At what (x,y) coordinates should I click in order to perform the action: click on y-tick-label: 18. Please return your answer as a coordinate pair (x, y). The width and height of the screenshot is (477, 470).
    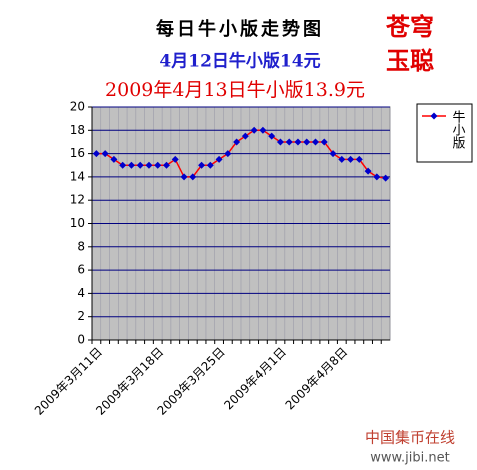
    Looking at the image, I should click on (77, 130).